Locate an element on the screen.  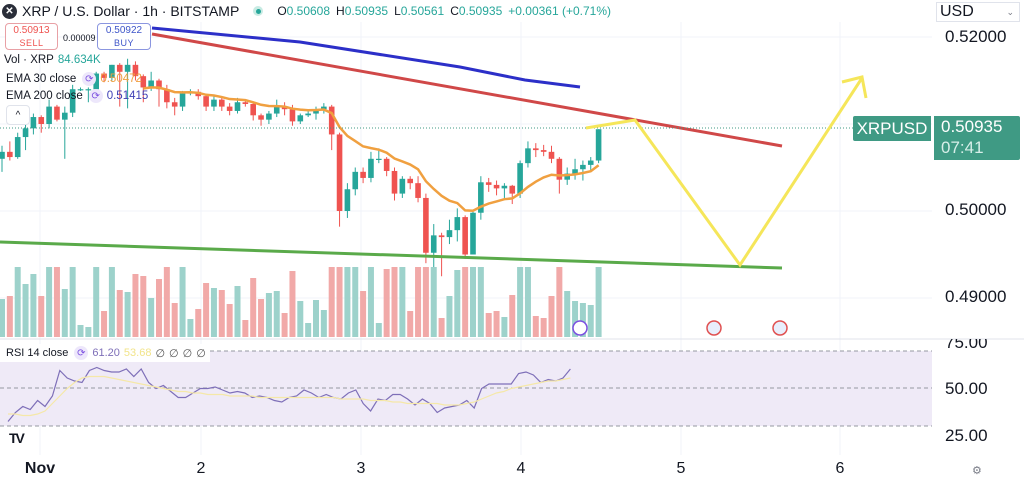
price-axis-label: 0.50000 is located at coordinates (976, 209).